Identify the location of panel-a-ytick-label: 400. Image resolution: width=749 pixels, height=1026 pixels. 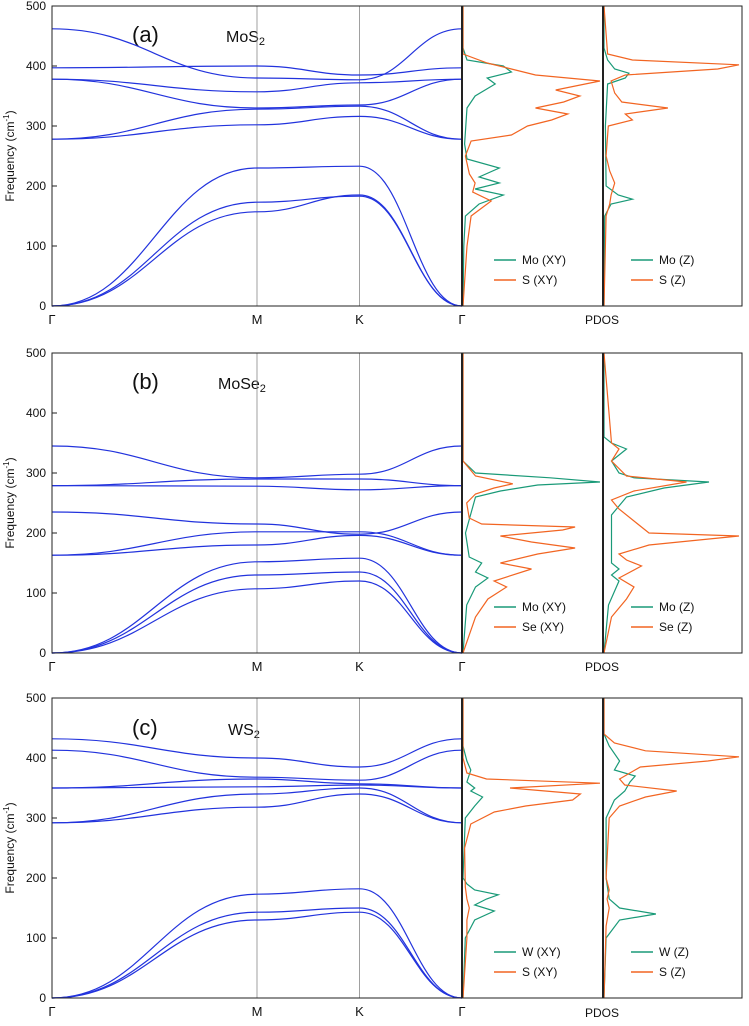
(36, 66).